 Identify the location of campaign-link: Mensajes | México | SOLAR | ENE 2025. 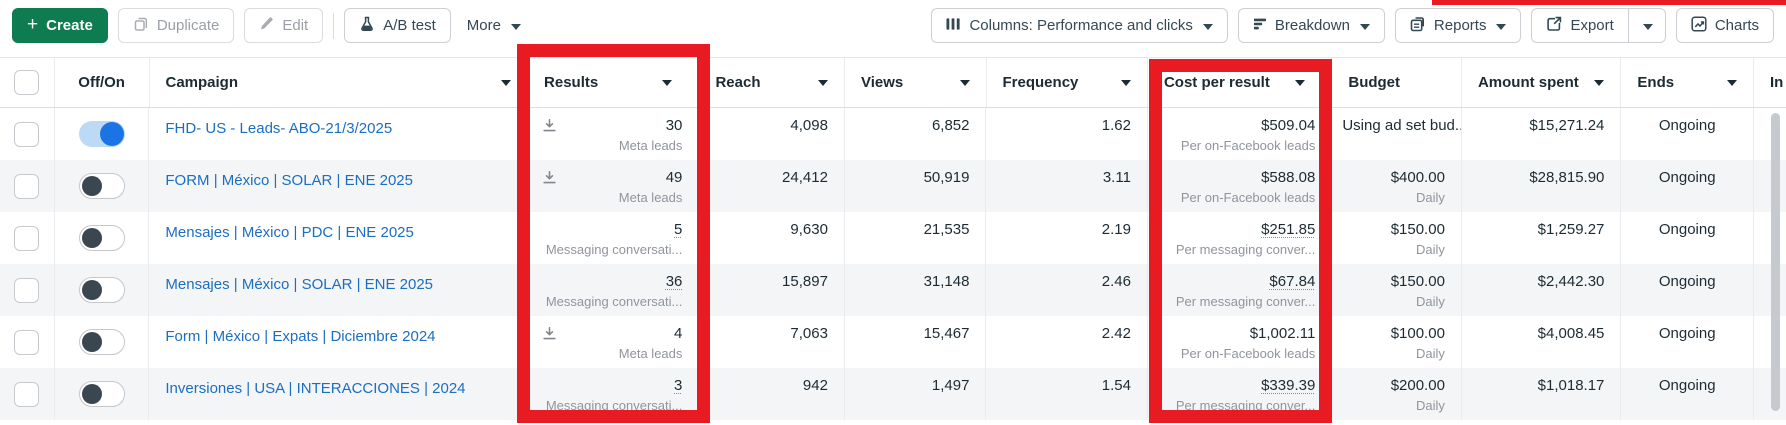
(299, 284).